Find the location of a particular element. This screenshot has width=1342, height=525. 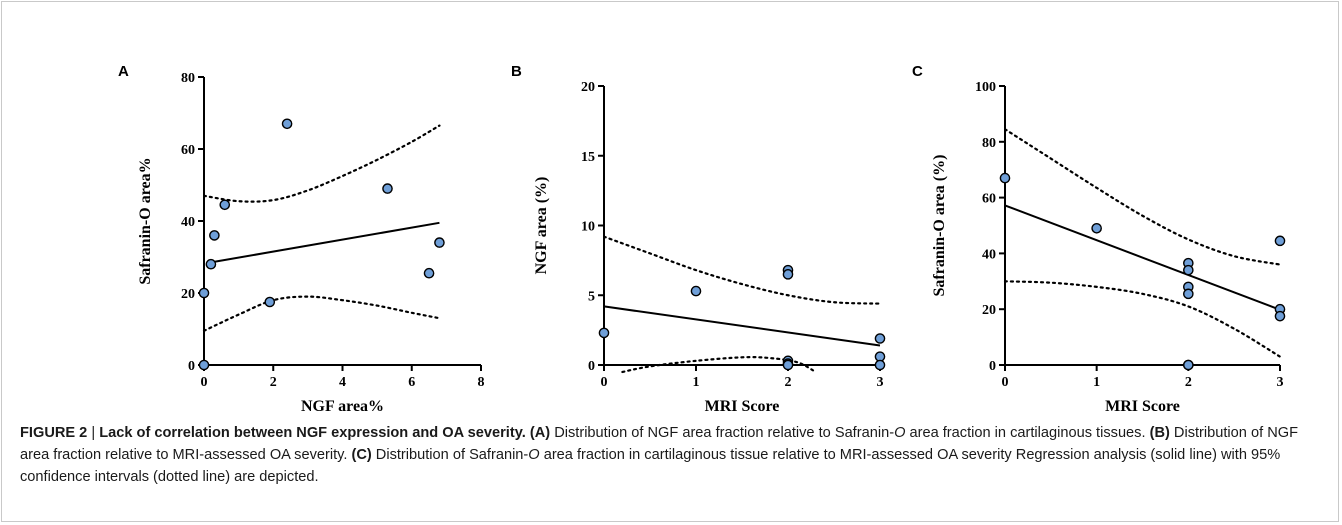

caption-a-text-2: area fraction in cartilaginous tissues. is located at coordinates (1027, 433).